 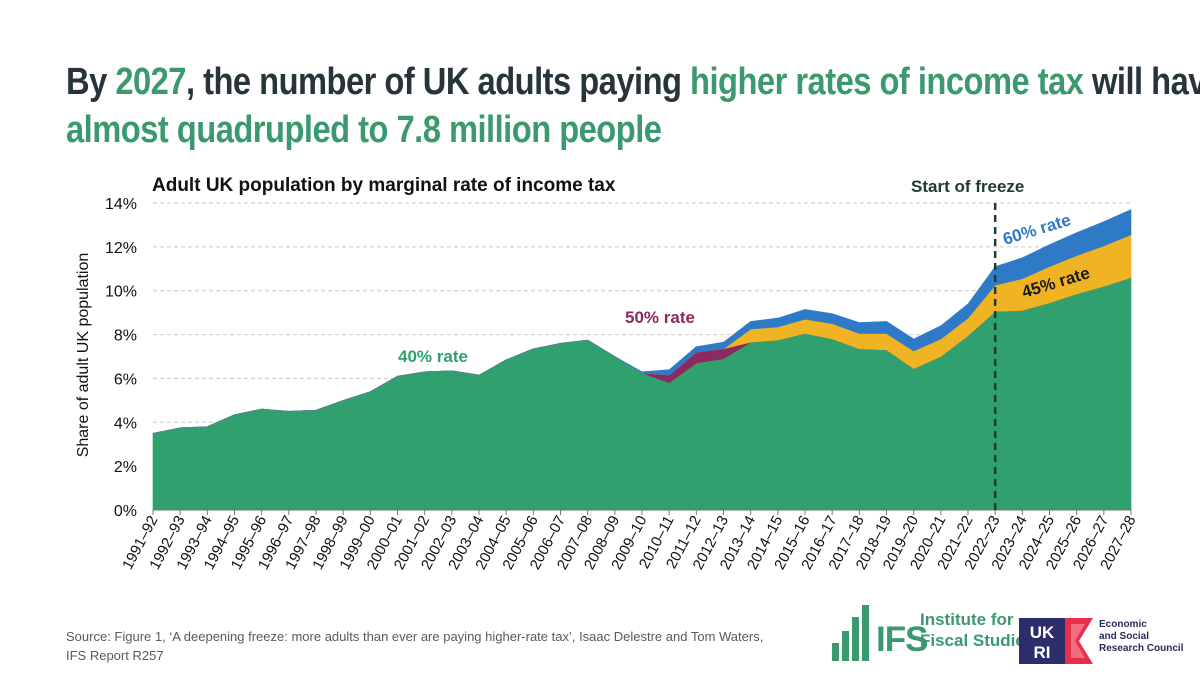 I want to click on svg-text: UK, so click(x=1042, y=632).